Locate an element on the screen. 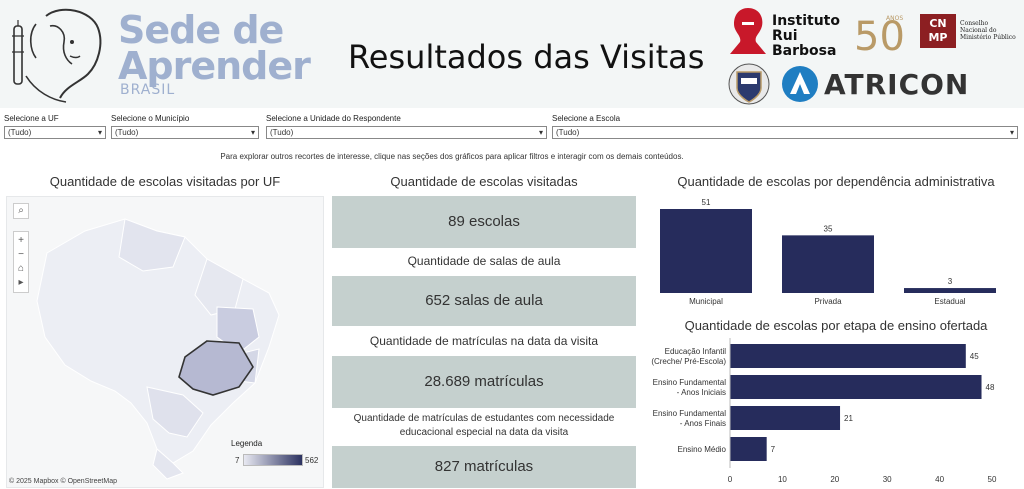  logo-country: BRASIL is located at coordinates (148, 90).